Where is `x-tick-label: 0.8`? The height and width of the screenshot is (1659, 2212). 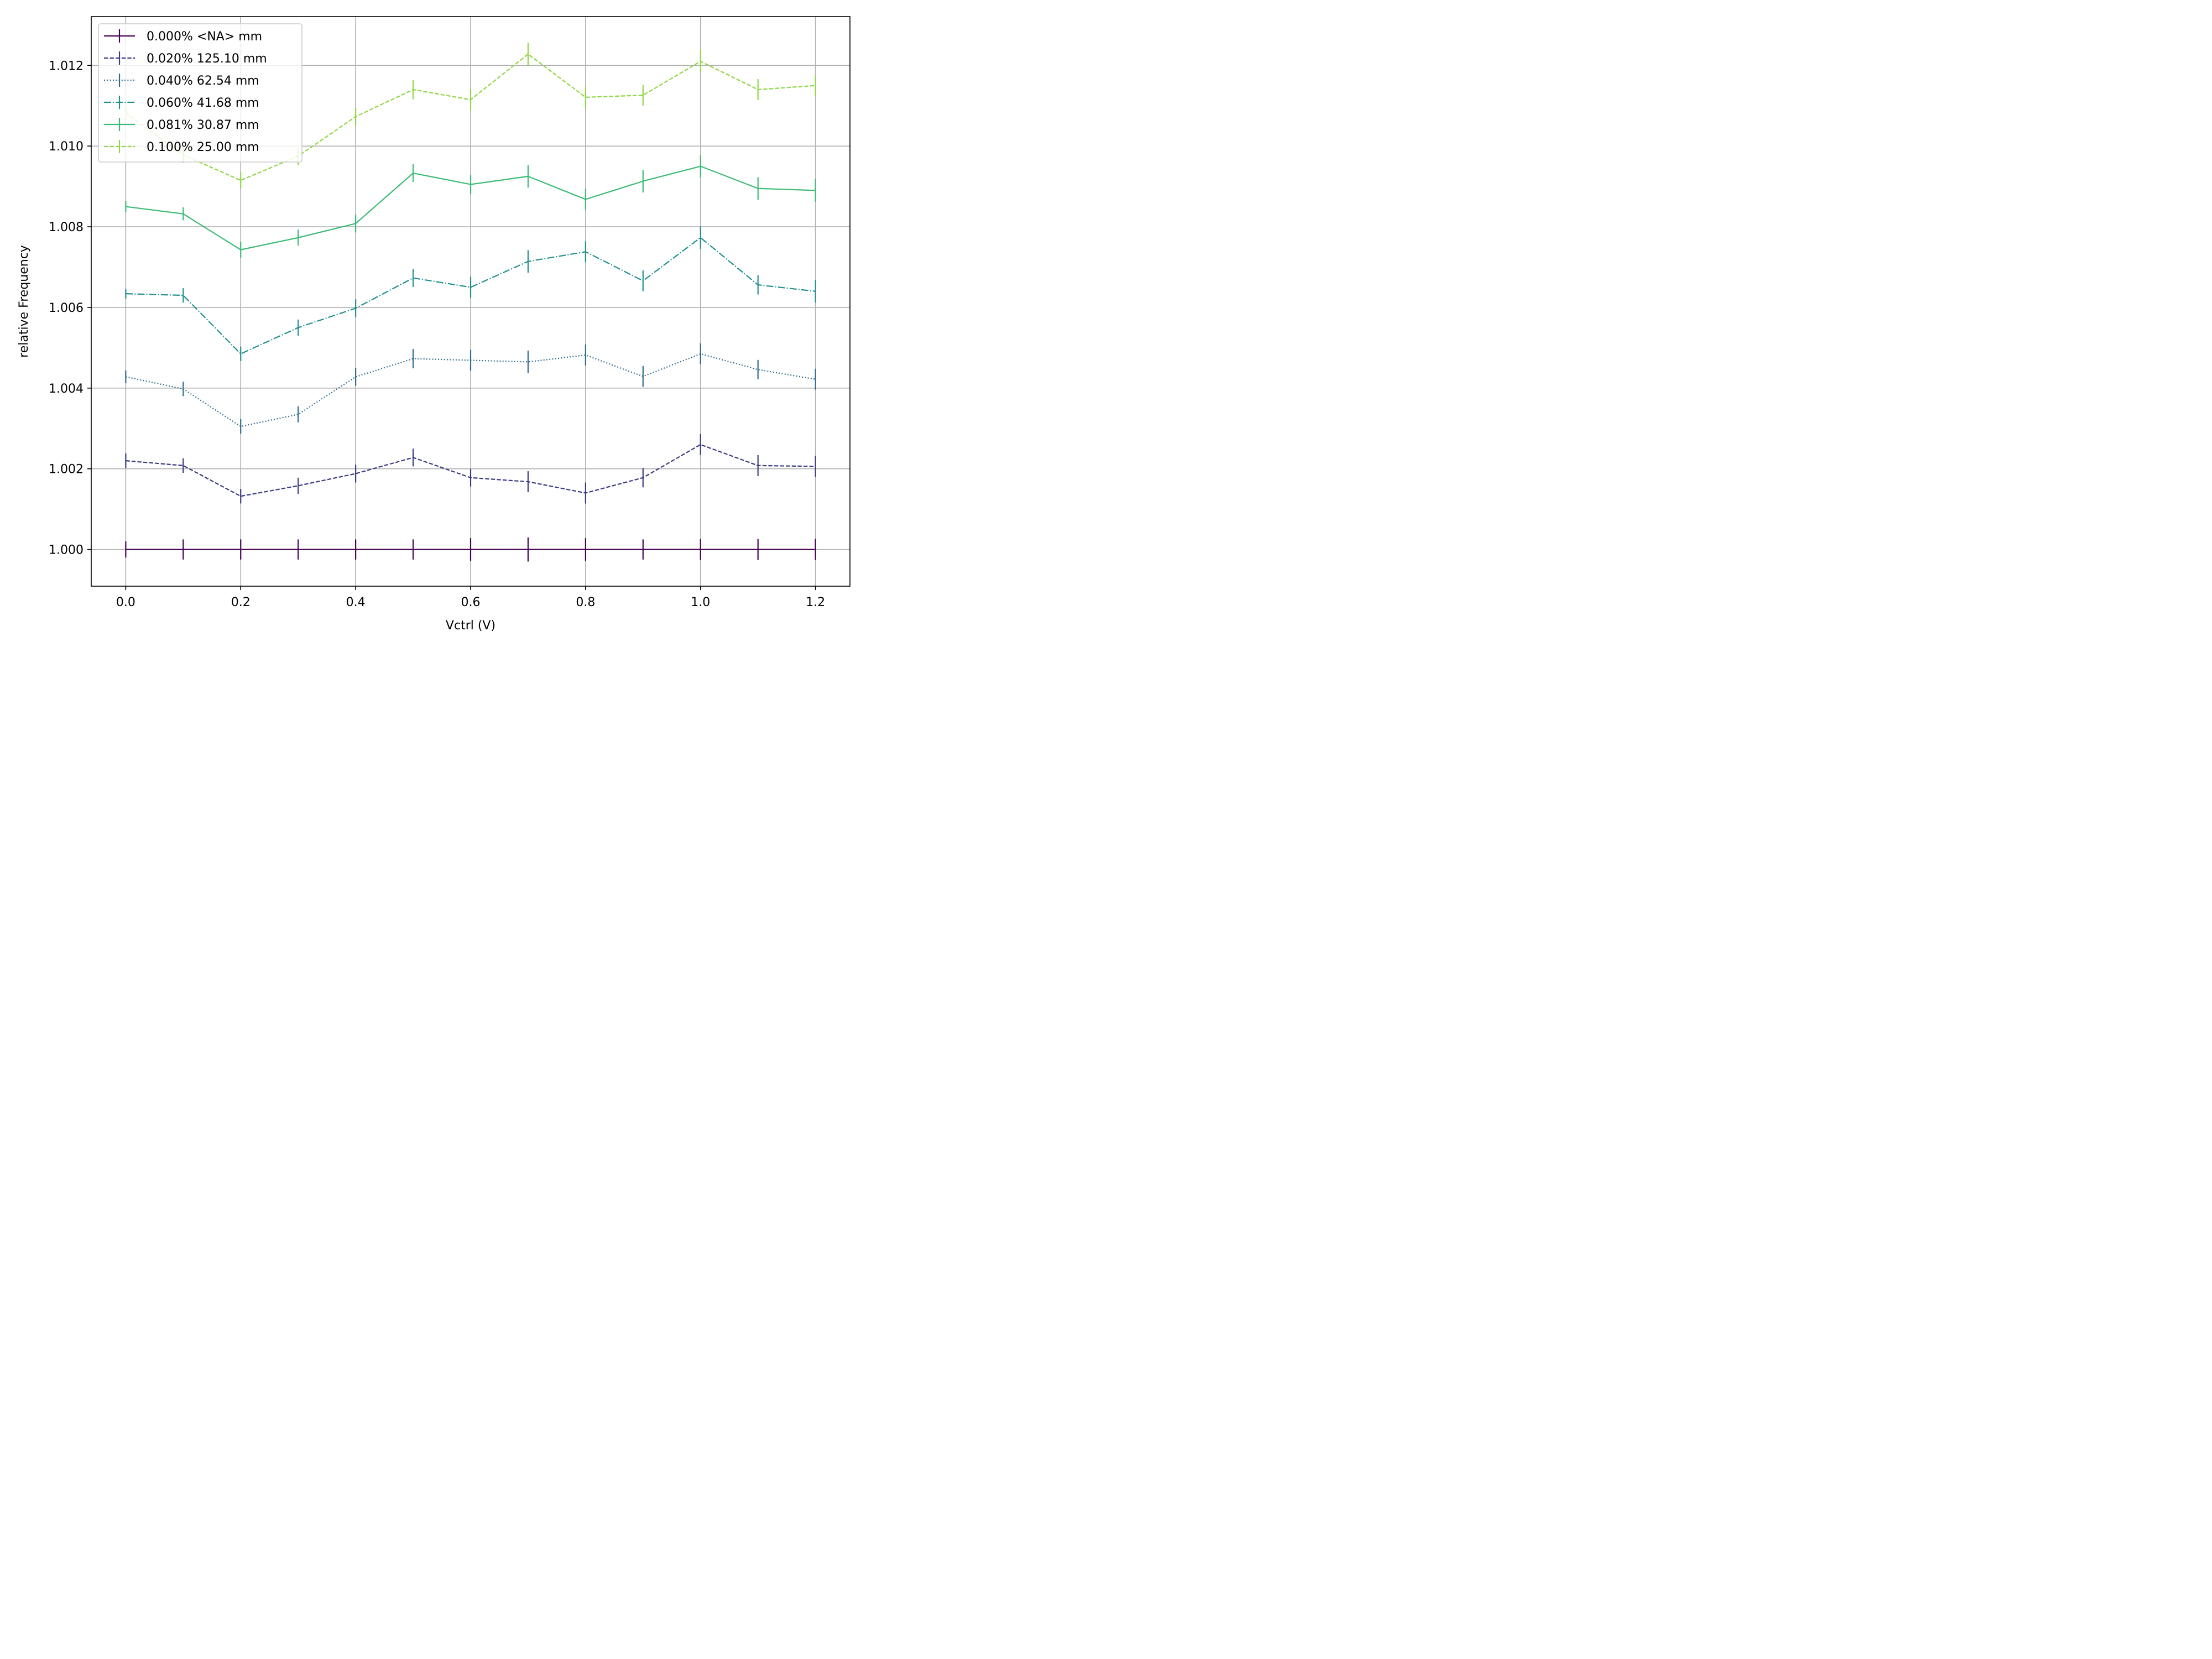
x-tick-label: 0.8 is located at coordinates (585, 602).